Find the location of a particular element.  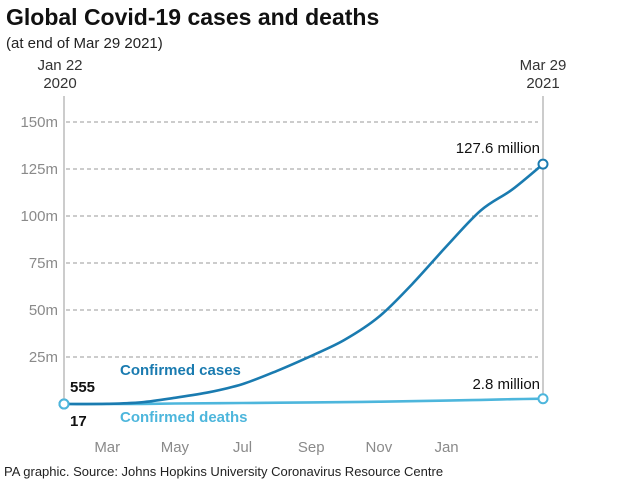

x-tick-label: Nov is located at coordinates (379, 447).